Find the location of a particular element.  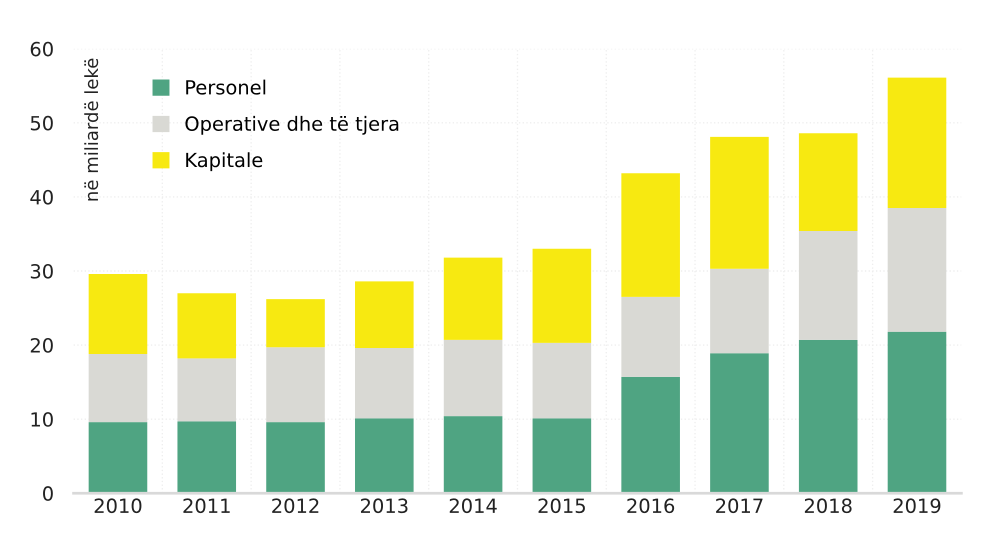

y-tick-label: 40 is located at coordinates (41, 197).